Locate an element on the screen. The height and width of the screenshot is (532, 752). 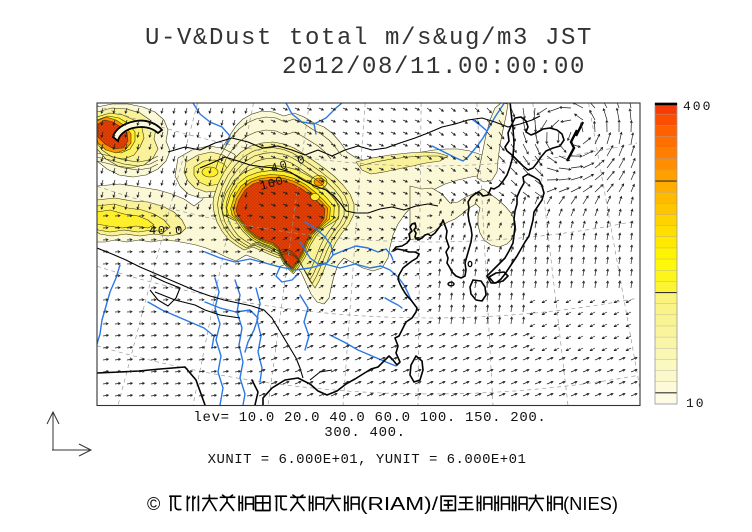
svg-text: 2012/08/11.00:00:00 is located at coordinates (434, 67).